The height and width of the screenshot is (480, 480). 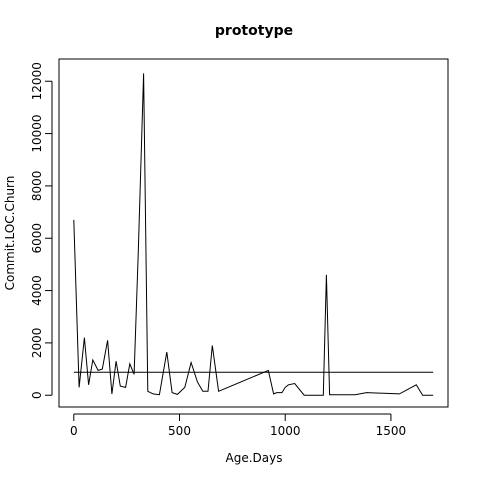 I want to click on x-tick-label-2: 1000, so click(x=285, y=431).